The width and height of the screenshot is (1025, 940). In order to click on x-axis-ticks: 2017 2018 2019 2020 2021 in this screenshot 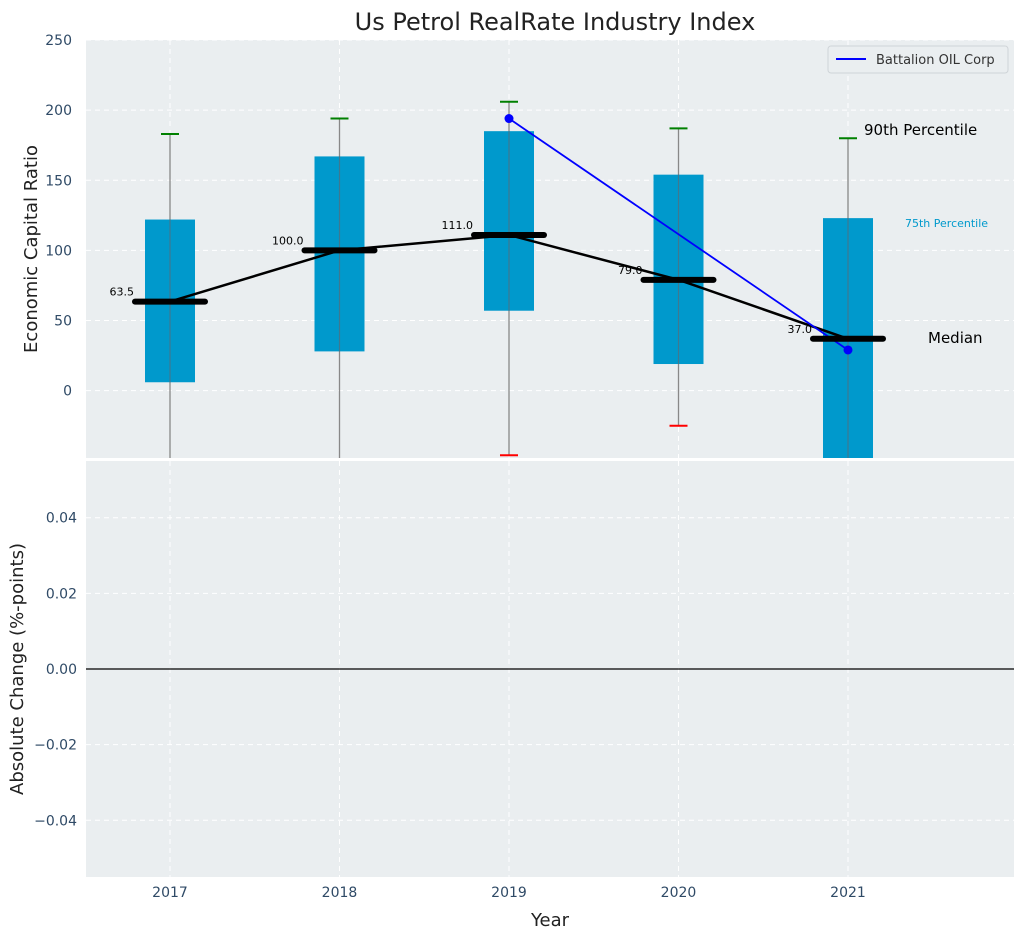, I will do `click(509, 893)`.